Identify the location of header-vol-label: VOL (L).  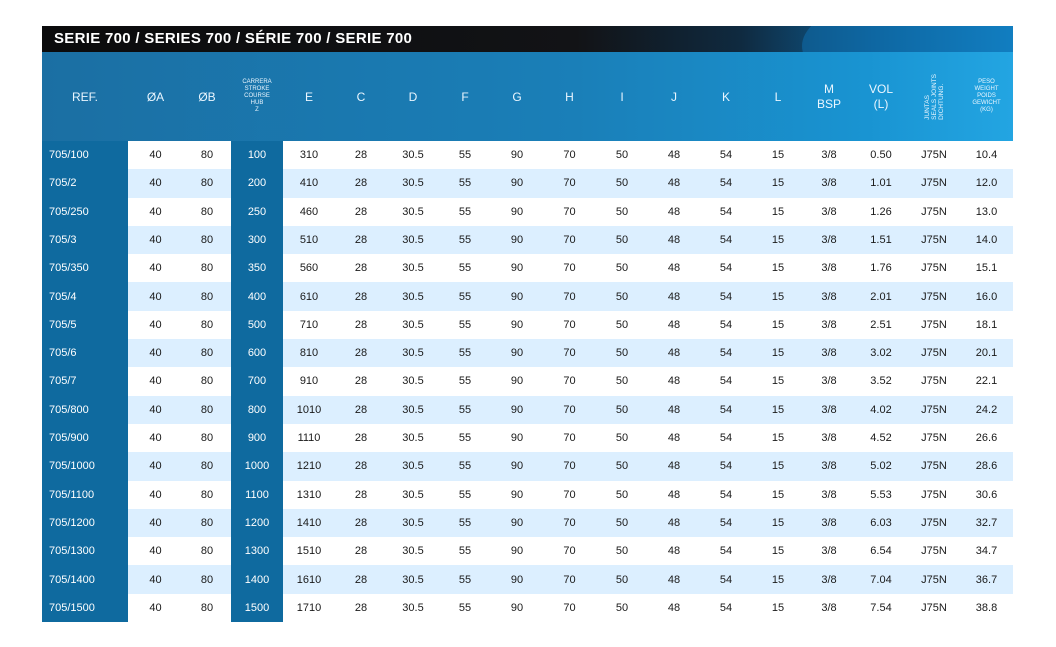
(881, 97).